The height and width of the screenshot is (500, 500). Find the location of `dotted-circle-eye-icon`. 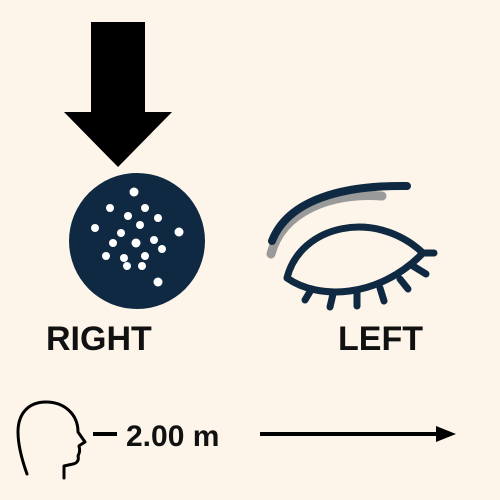

dotted-circle-eye-icon is located at coordinates (137, 241).